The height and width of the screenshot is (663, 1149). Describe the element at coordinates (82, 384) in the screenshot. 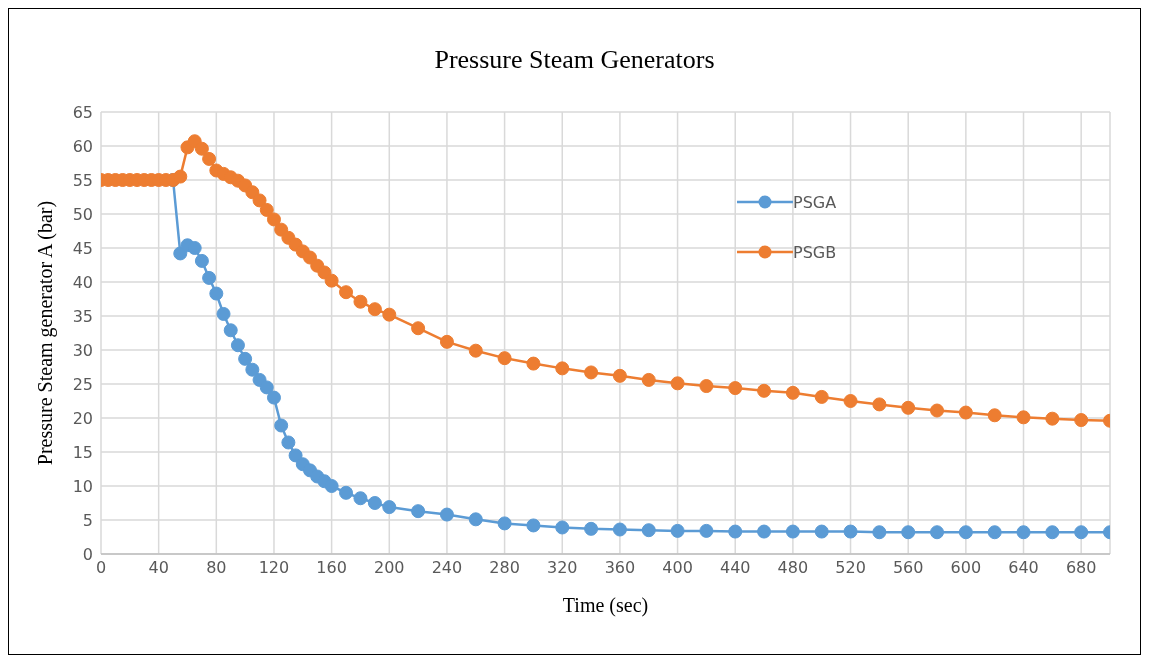

I see `y-tick-label: 25` at that location.